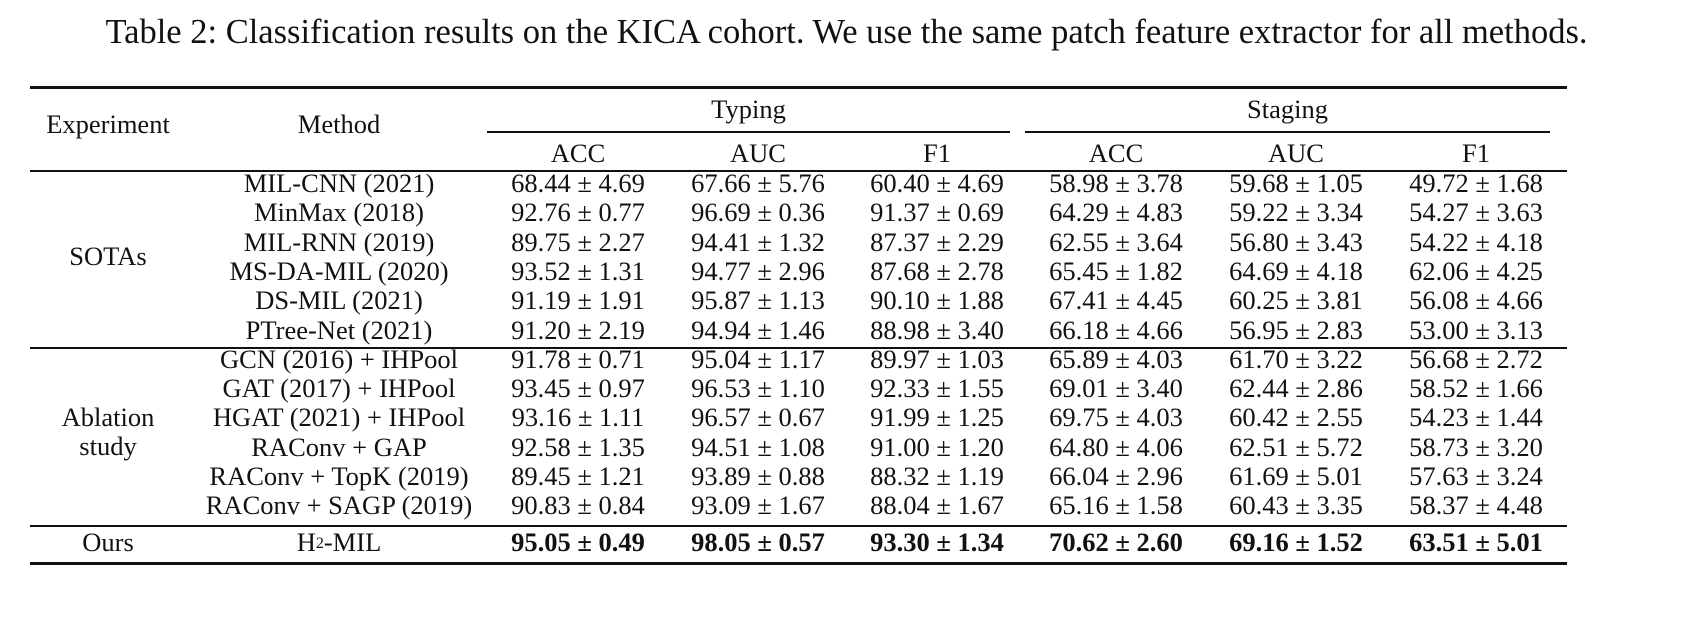  What do you see at coordinates (1296, 241) in the screenshot?
I see `value-cell: 56.80 ± 3.43` at bounding box center [1296, 241].